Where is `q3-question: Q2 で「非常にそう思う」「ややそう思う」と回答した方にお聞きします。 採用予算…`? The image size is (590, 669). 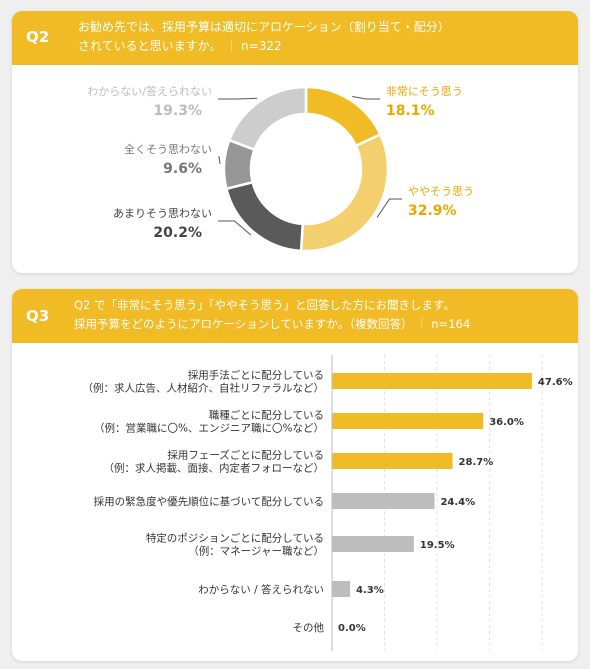 q3-question: Q2 で「非常にそう思う」「ややそう思う」と回答した方にお聞きします。 採用予算… is located at coordinates (272, 314).